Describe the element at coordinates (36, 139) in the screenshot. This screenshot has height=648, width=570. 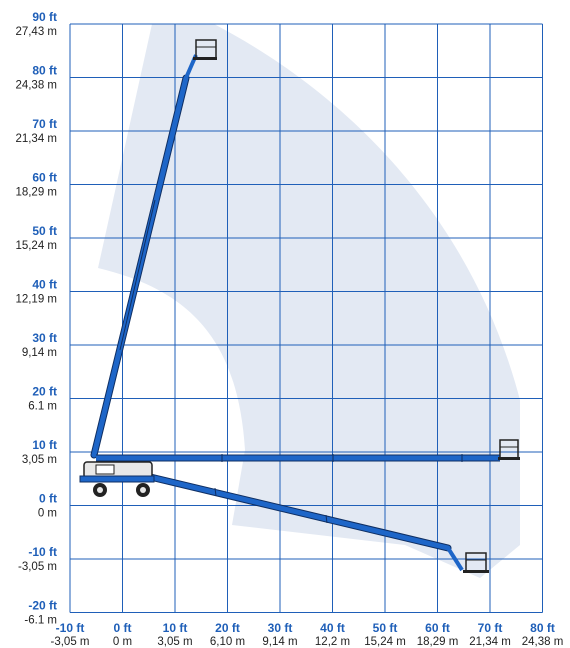
I see `y-tick-label-m: 21,34 m` at that location.